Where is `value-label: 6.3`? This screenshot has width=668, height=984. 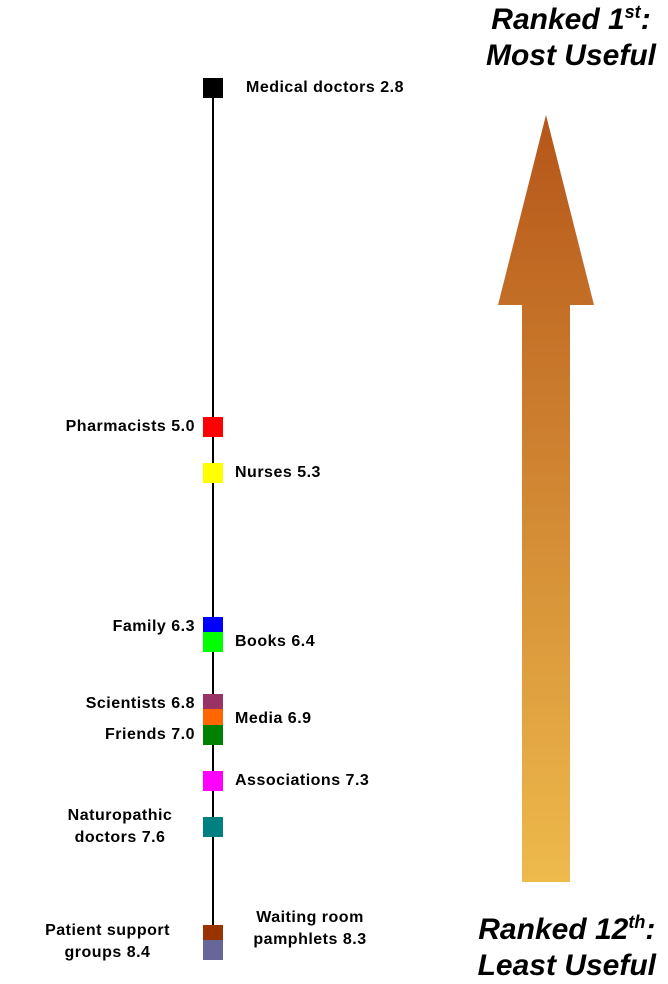
value-label: 6.3 is located at coordinates (183, 626).